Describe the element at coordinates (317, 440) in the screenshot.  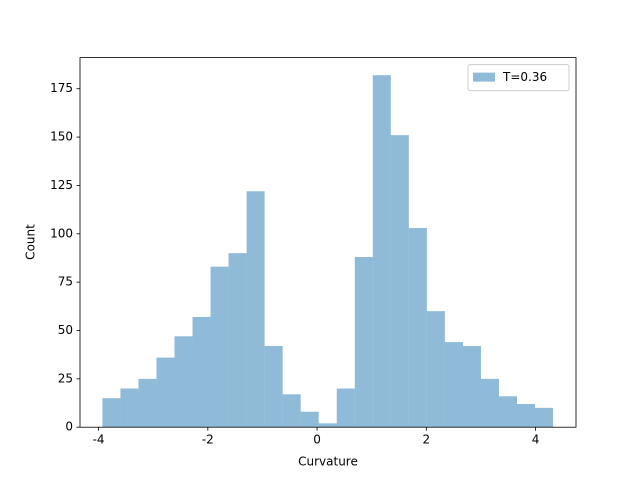
I see `x-tick-label: 0` at that location.